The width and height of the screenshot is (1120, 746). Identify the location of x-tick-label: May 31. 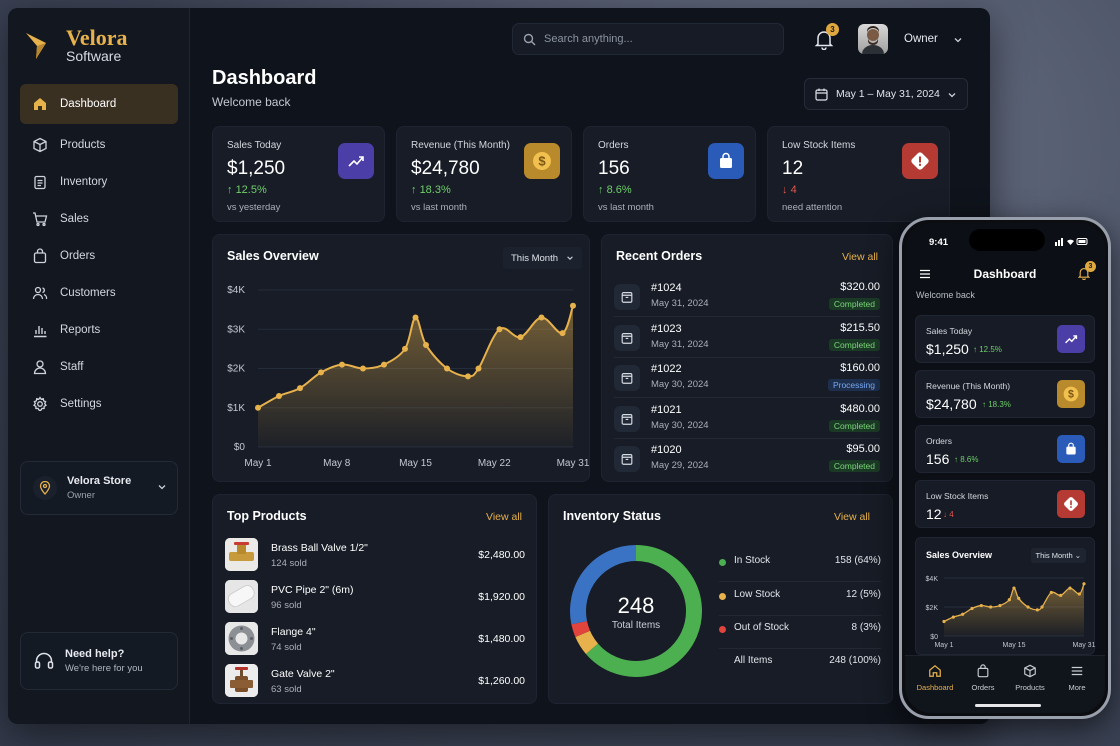
(573, 463).